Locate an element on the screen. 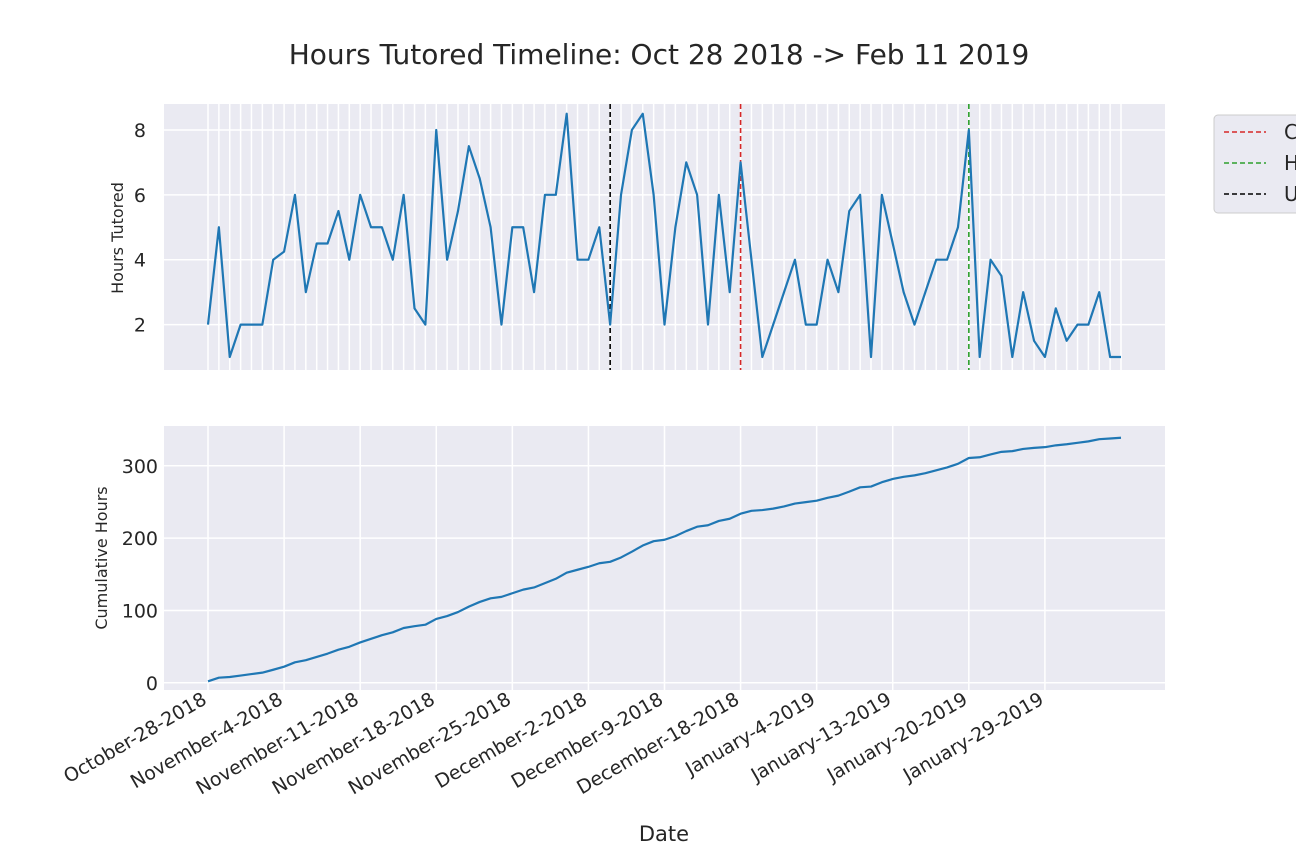 This screenshot has height=864, width=1296. x-tick-label: January-13-2019 is located at coordinates (821, 737).